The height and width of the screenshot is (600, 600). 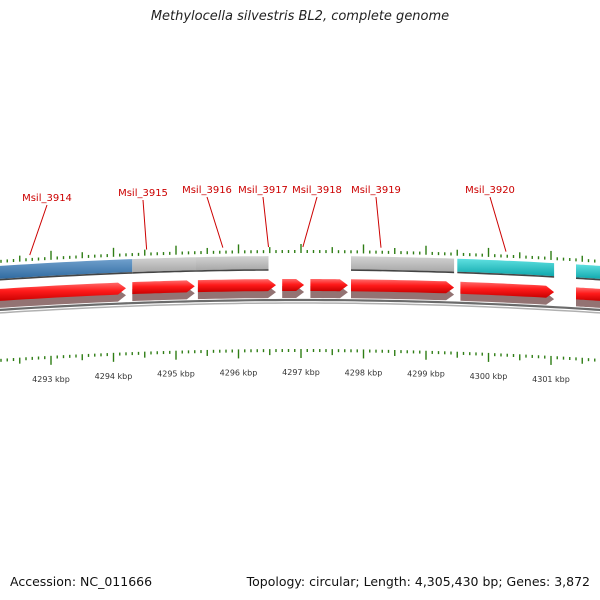 What do you see at coordinates (81, 581) in the screenshot?
I see `accession-label: Accession: NC_011666` at bounding box center [81, 581].